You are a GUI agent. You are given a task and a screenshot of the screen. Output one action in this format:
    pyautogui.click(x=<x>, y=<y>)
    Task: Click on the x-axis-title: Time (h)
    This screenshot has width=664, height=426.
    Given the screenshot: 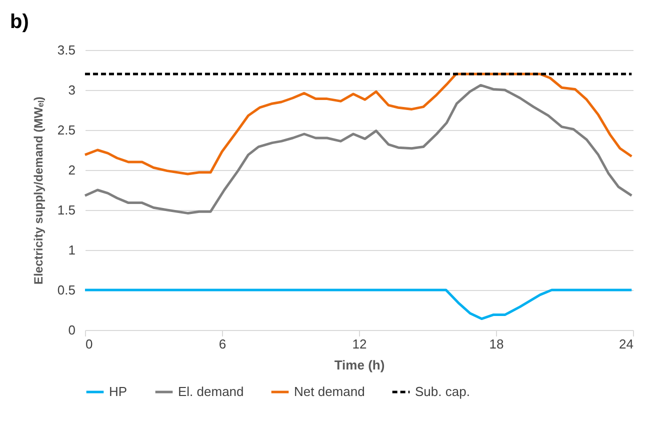 What is the action you would take?
    pyautogui.click(x=359, y=365)
    